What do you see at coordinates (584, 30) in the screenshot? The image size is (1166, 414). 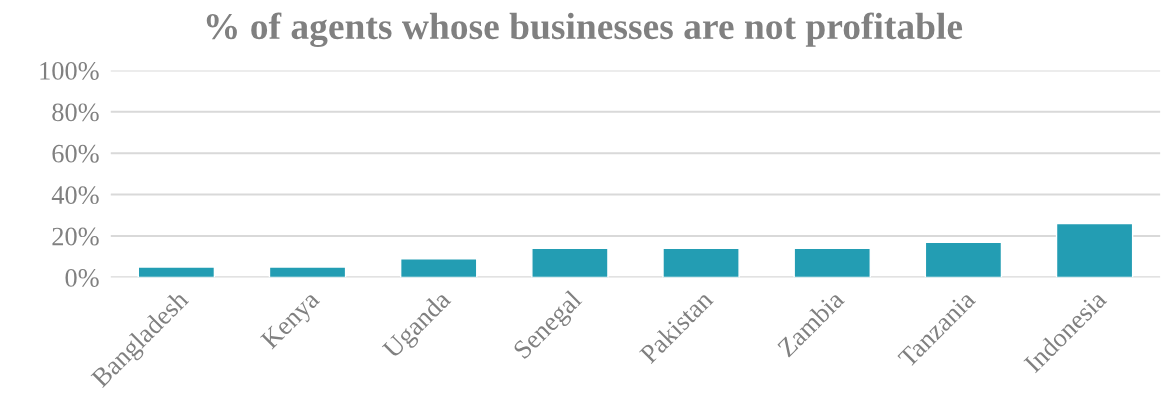 I see `chart-title: % of agents whose businesses are not profitable` at bounding box center [584, 30].